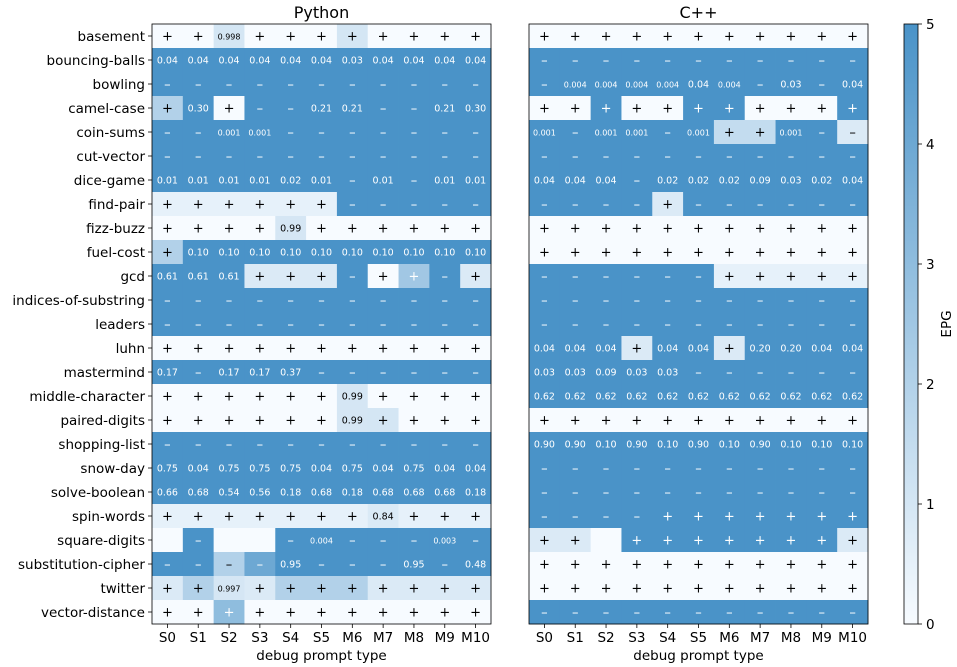 The width and height of the screenshot is (957, 667). I want to click on python-cell-label: 0.03, so click(352, 60).